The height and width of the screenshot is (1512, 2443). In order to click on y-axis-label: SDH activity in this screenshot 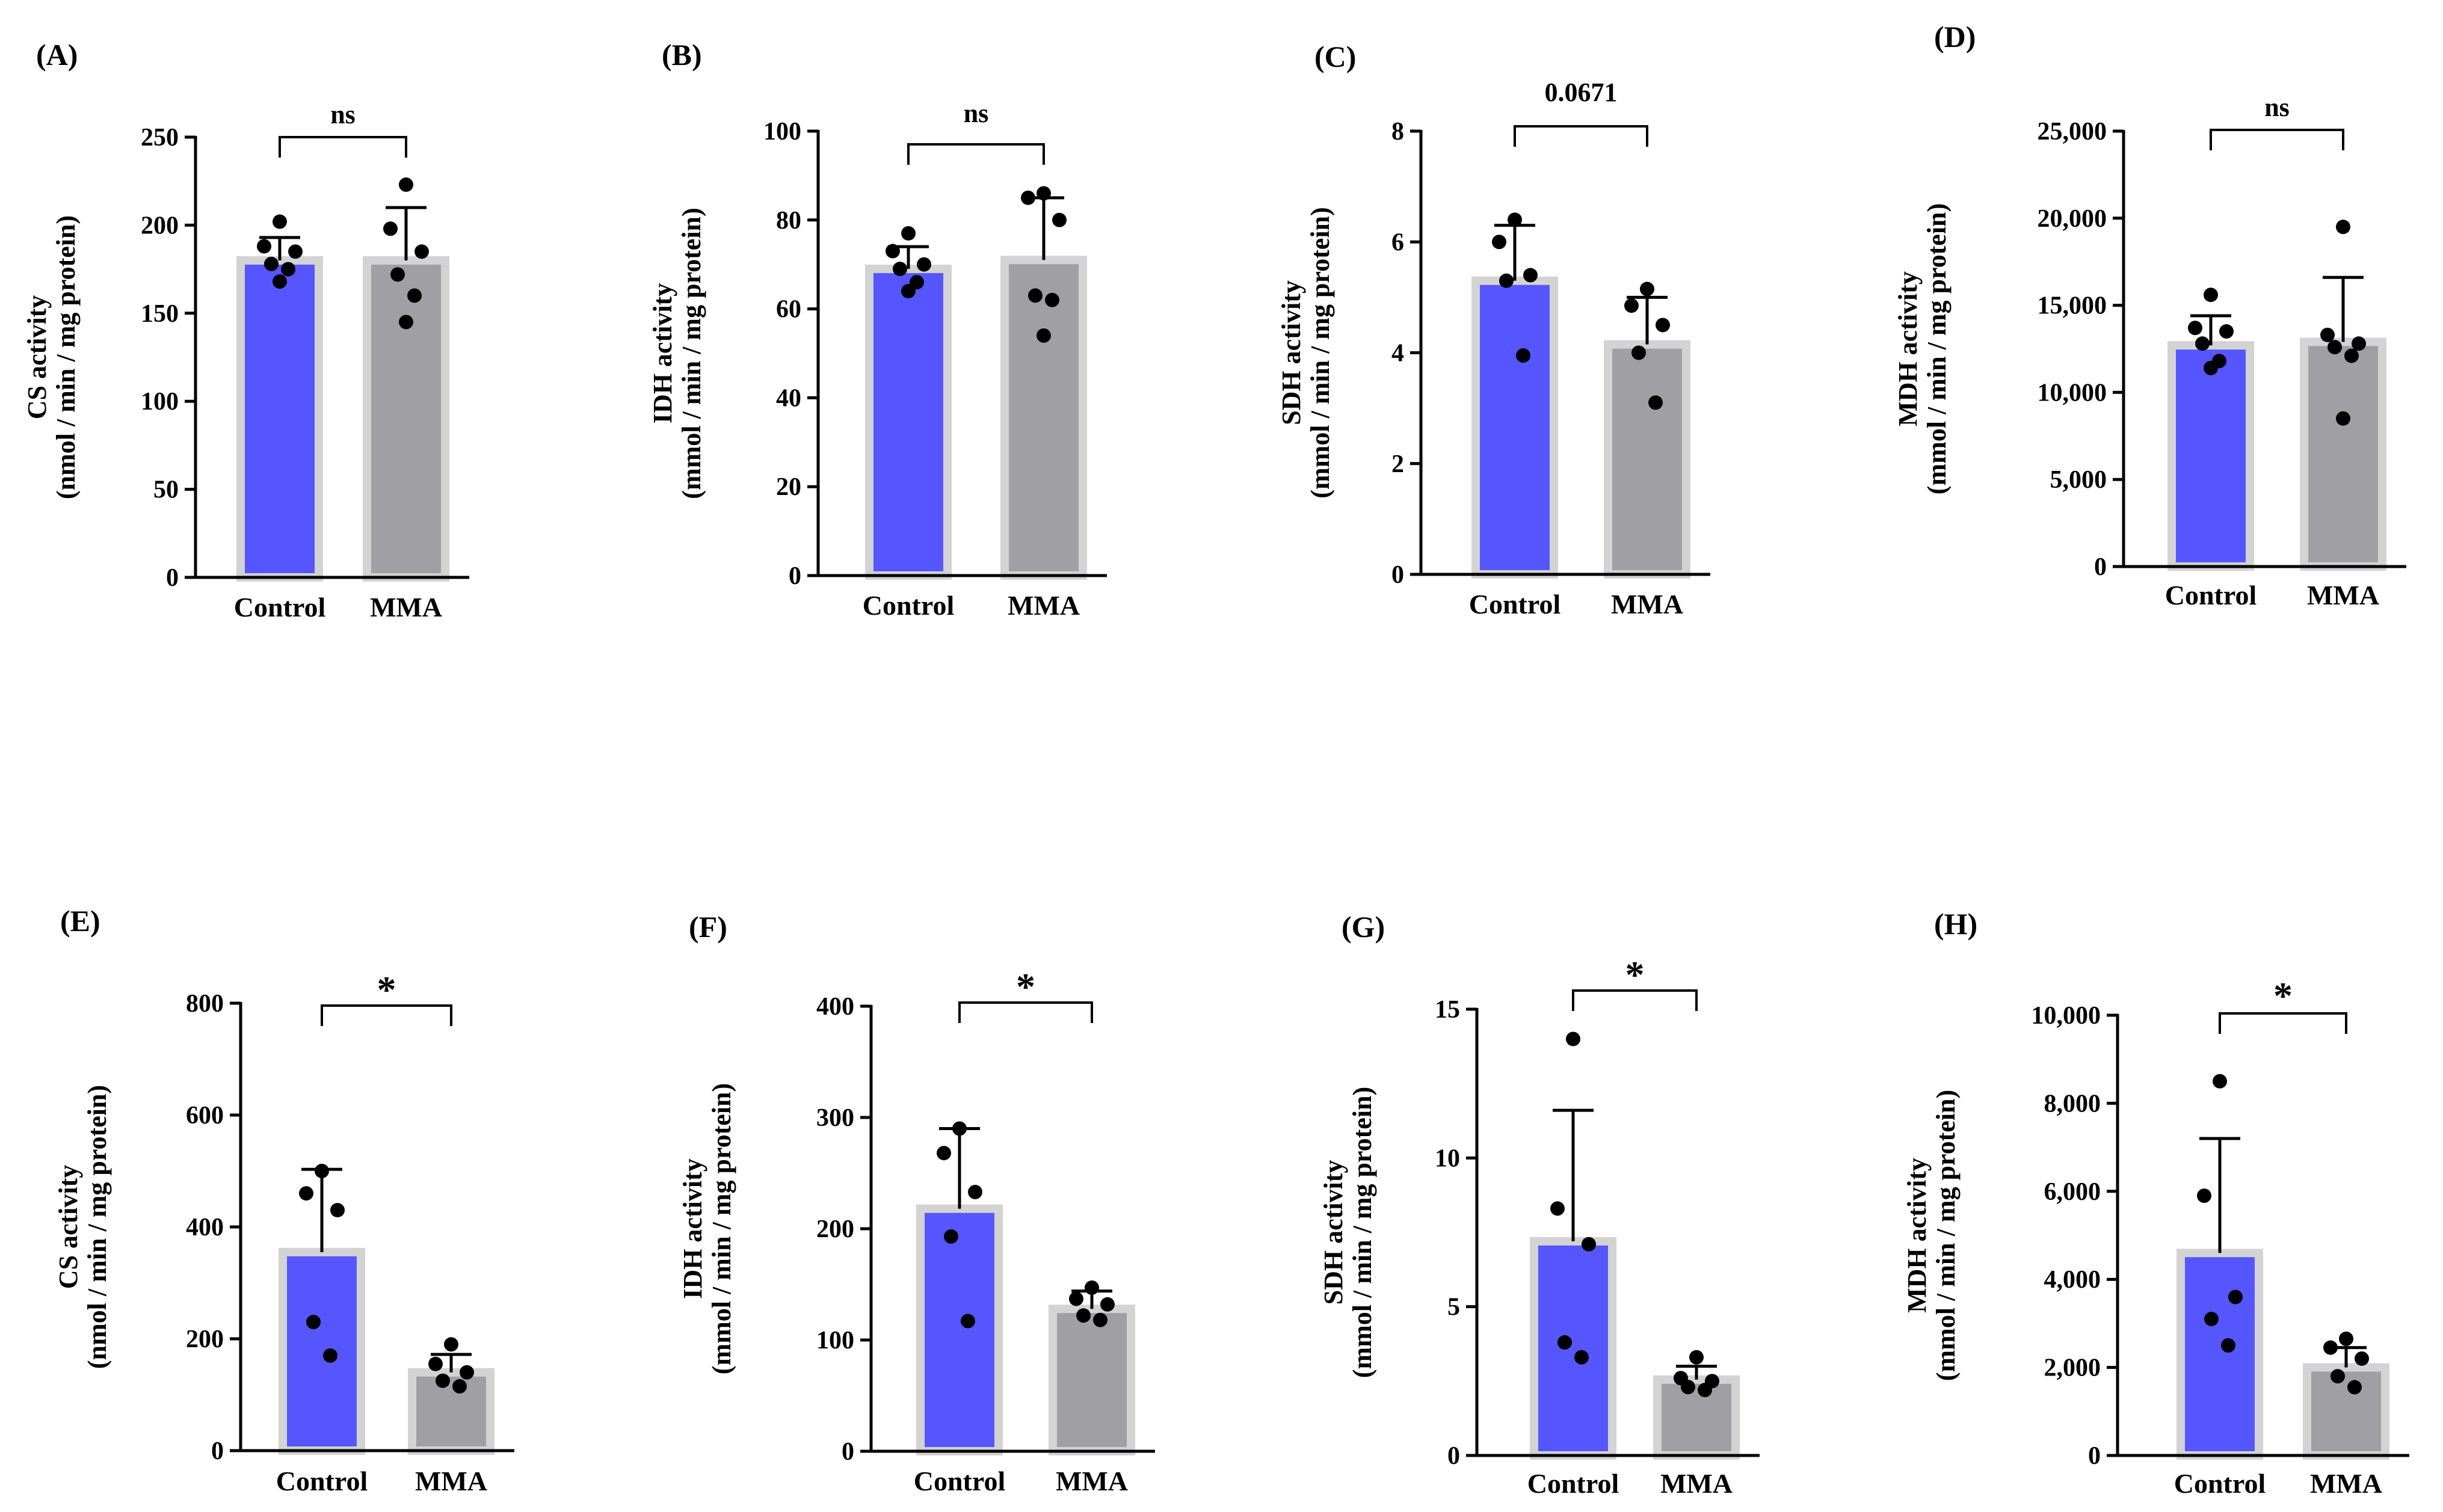, I will do `click(1333, 1233)`.